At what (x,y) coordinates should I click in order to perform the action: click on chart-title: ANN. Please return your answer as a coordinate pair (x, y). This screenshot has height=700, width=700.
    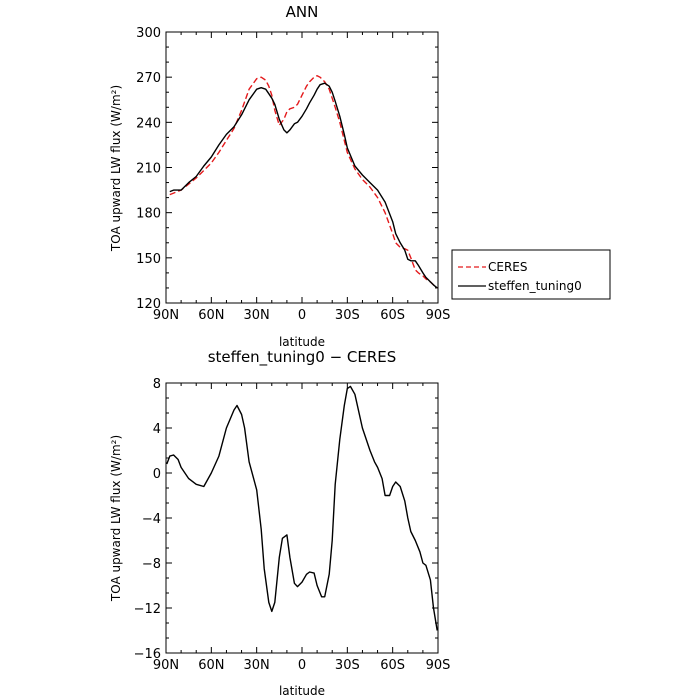
    Looking at the image, I should click on (302, 12).